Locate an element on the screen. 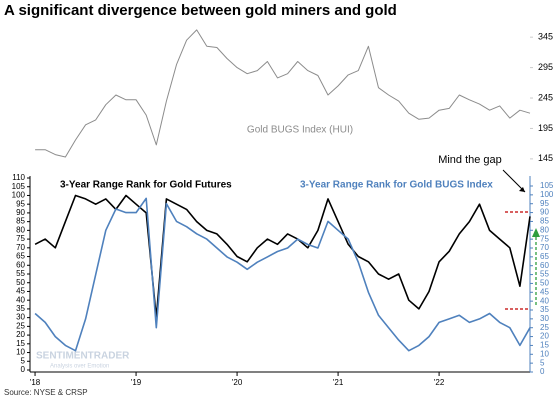 The image size is (560, 400). y2-tick-label: 5 is located at coordinates (542, 362).